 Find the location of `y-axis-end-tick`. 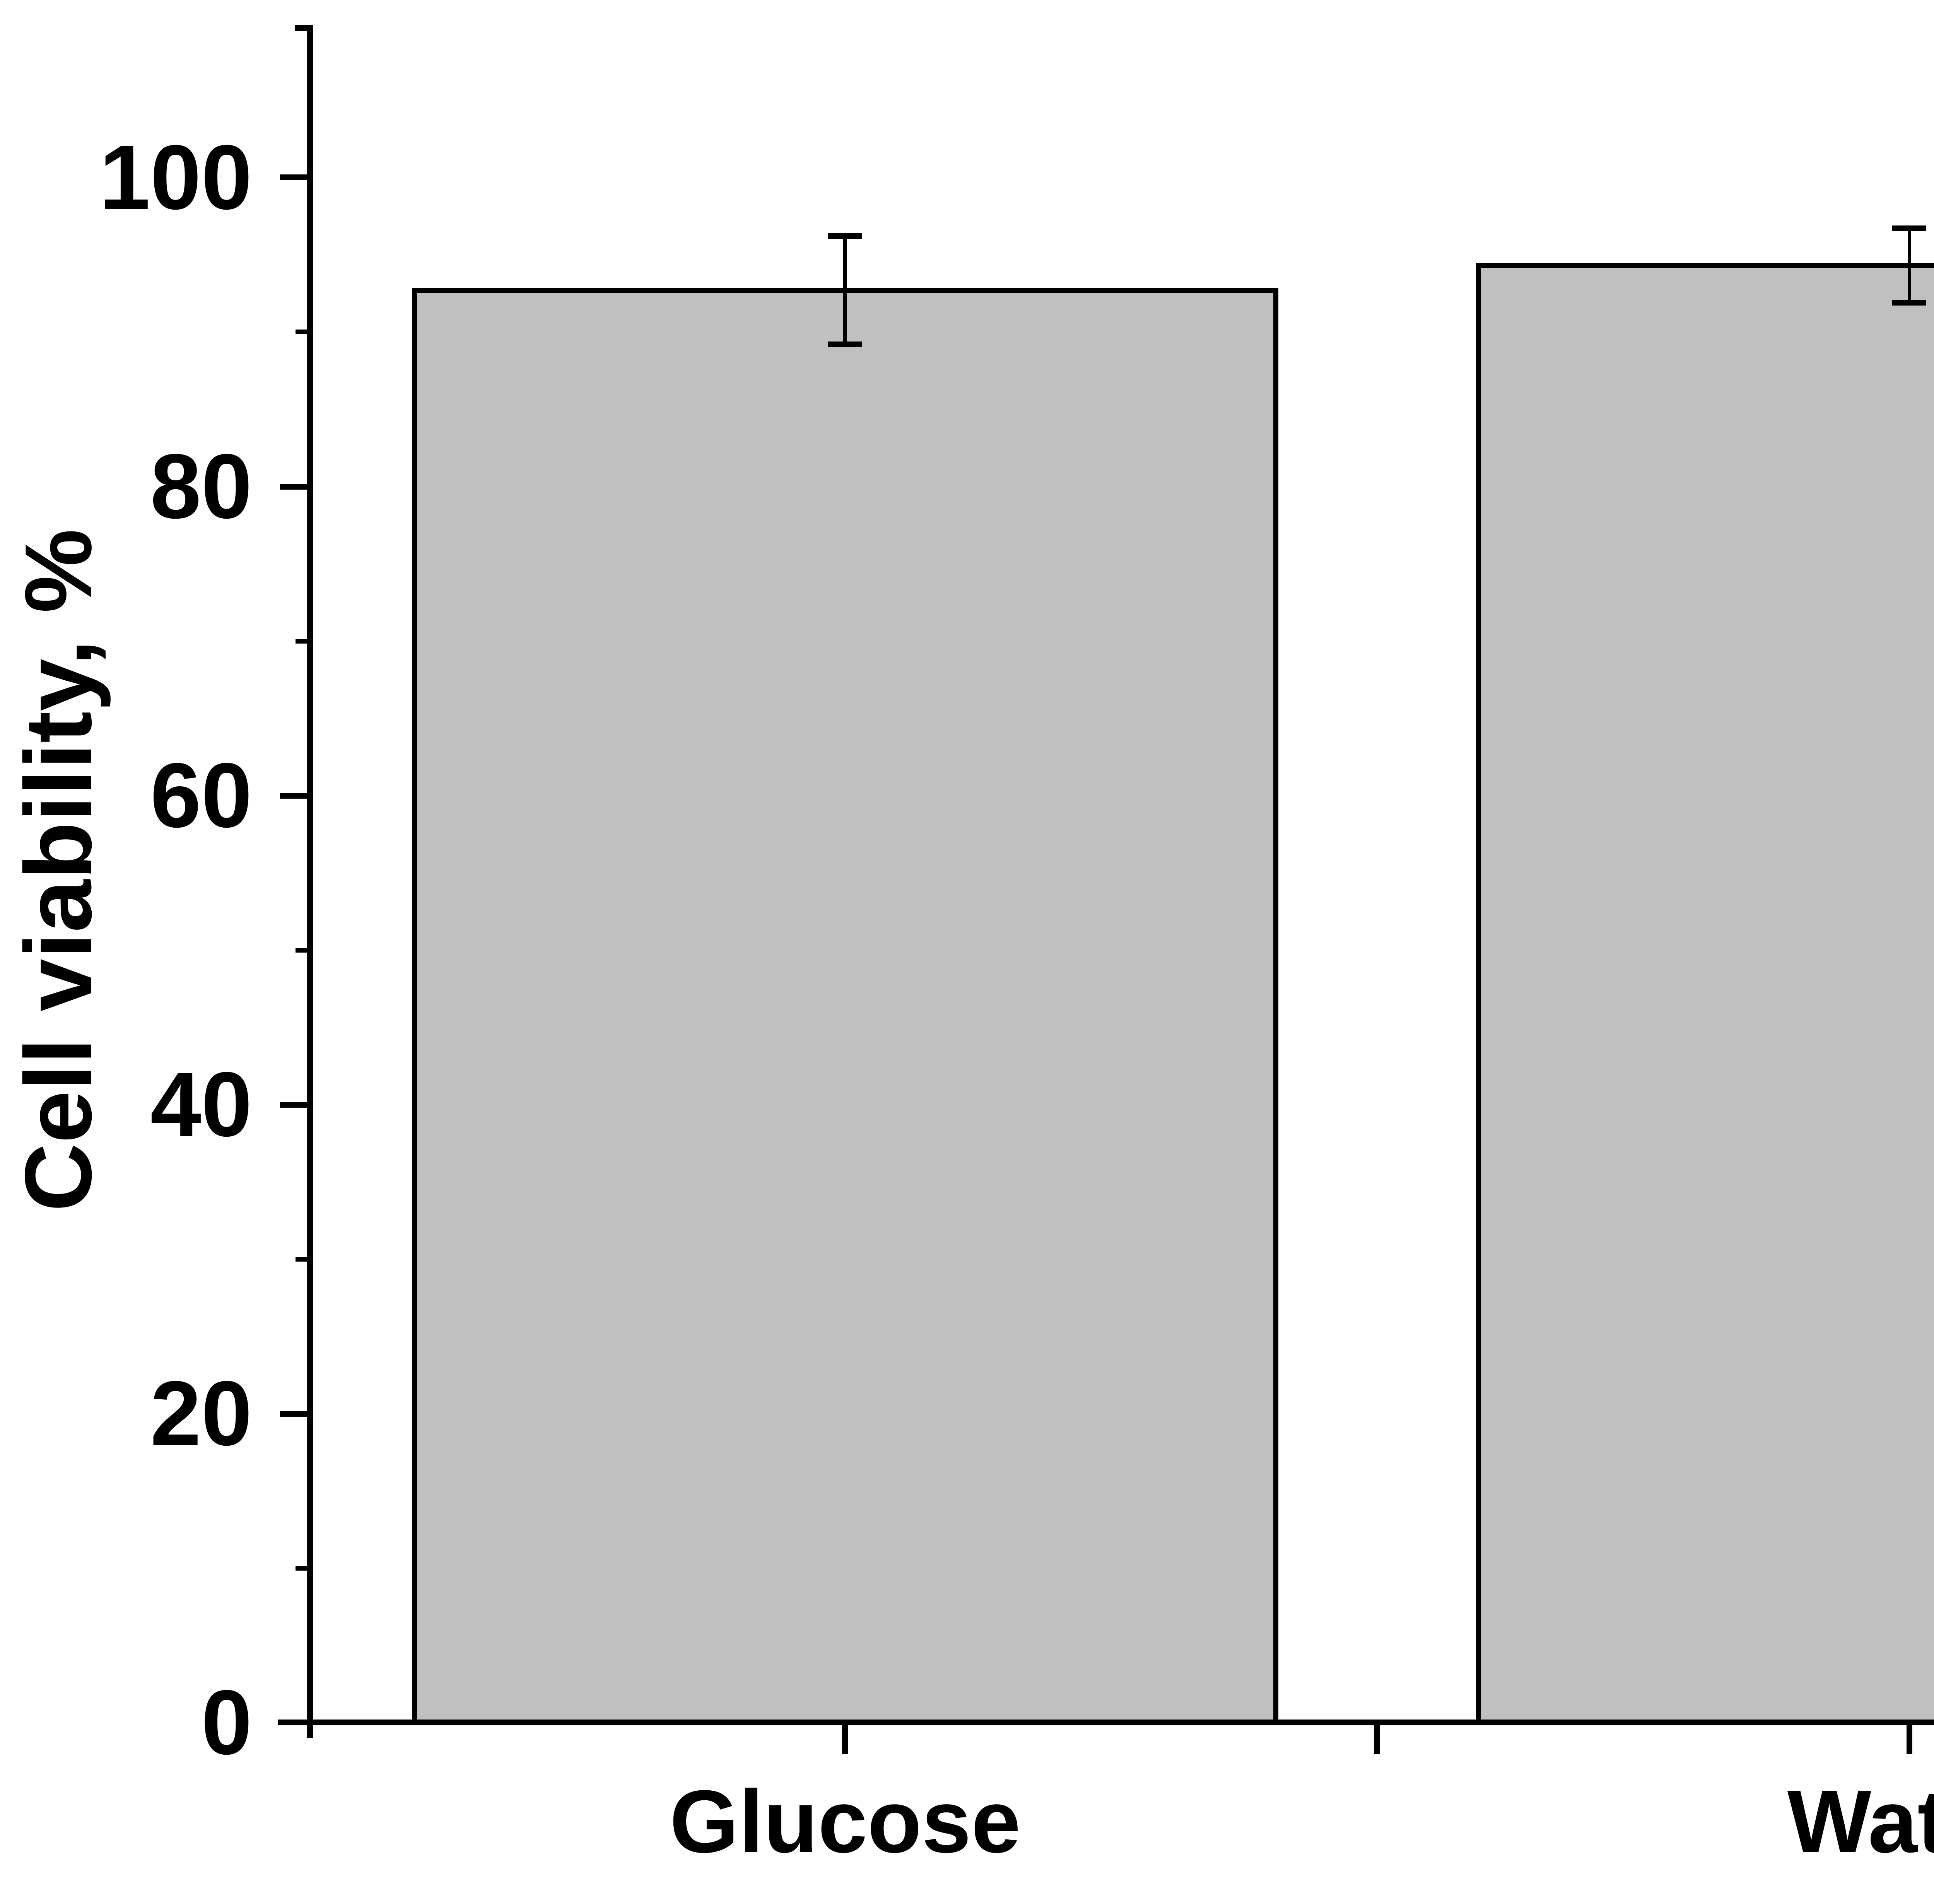

y-axis-end-tick is located at coordinates (304, 28).